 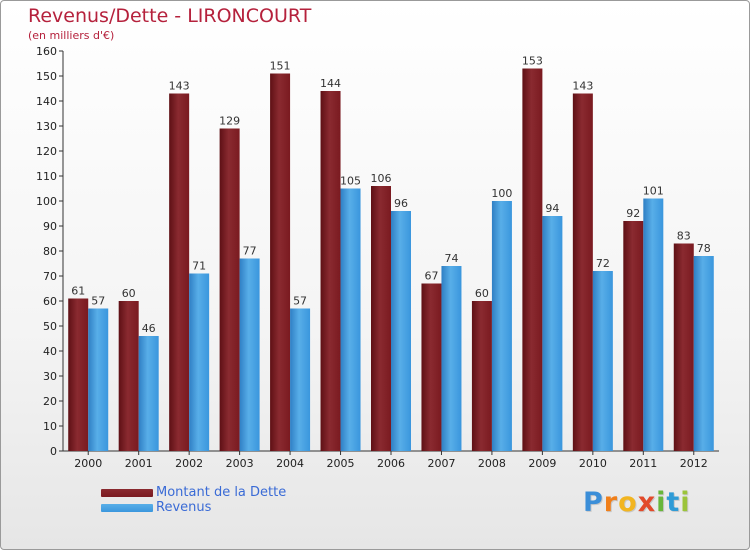 What do you see at coordinates (240, 463) in the screenshot?
I see `x-tick-label: 2003` at bounding box center [240, 463].